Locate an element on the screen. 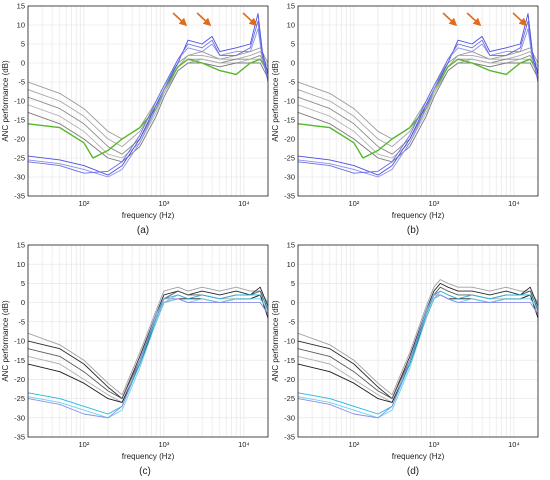 This screenshot has height=480, width=550. panel-caption: (d) is located at coordinates (413, 471).